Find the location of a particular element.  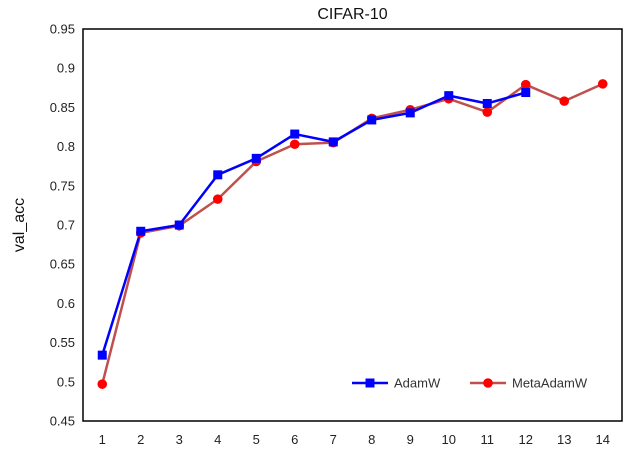

y-axis-title: val_acc is located at coordinates (19, 225).